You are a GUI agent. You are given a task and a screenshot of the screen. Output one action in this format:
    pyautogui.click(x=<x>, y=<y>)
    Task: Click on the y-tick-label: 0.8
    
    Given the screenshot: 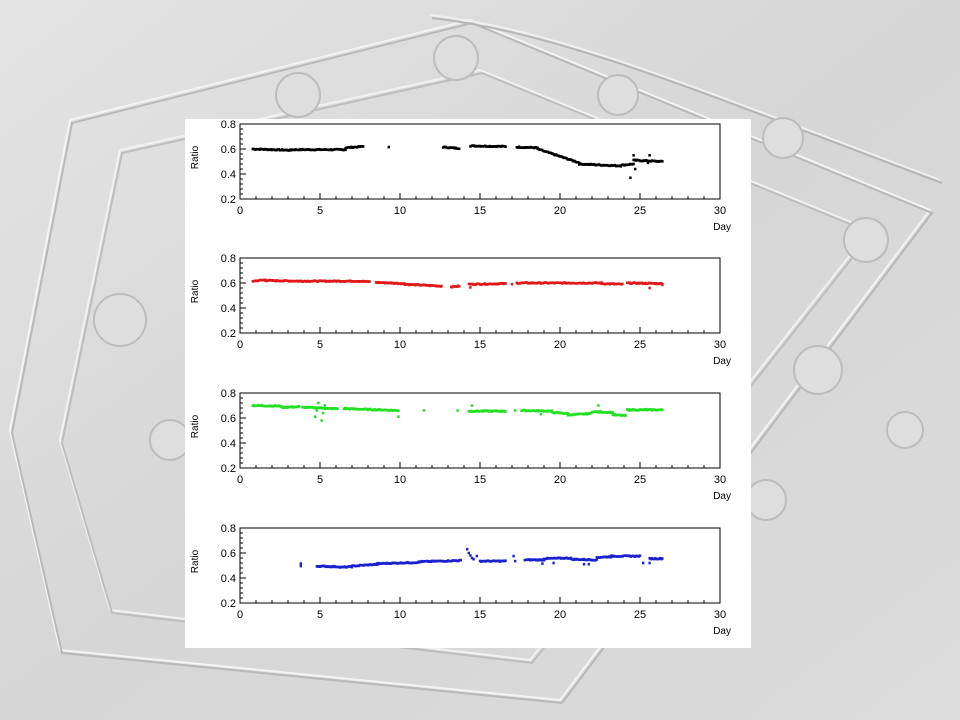 What is the action you would take?
    pyautogui.click(x=228, y=125)
    